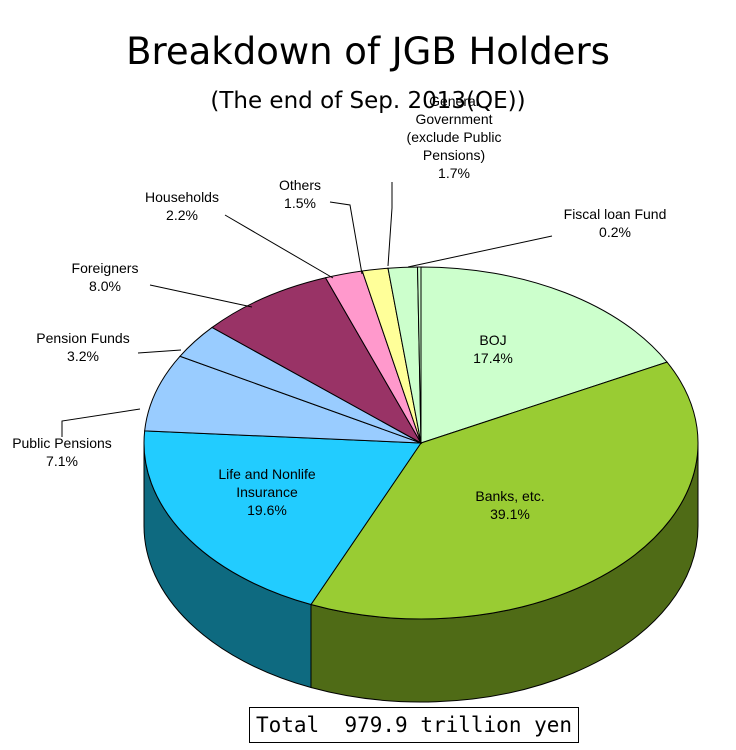 This screenshot has width=736, height=750. I want to click on slice-label-0: BOJ 17.4%, so click(493, 349).